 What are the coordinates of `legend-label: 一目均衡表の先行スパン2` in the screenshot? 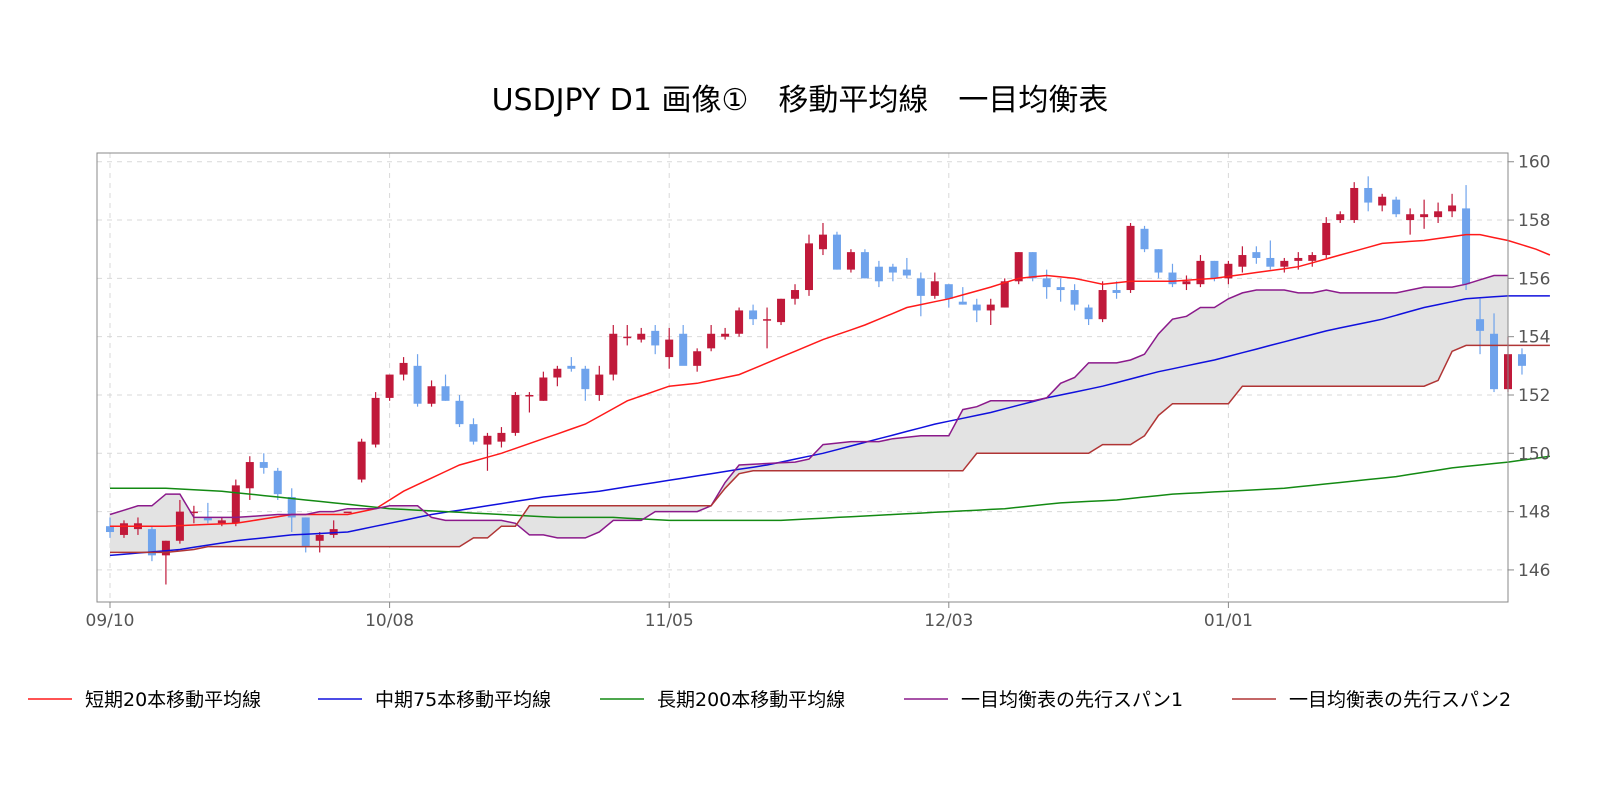 It's located at (1400, 700).